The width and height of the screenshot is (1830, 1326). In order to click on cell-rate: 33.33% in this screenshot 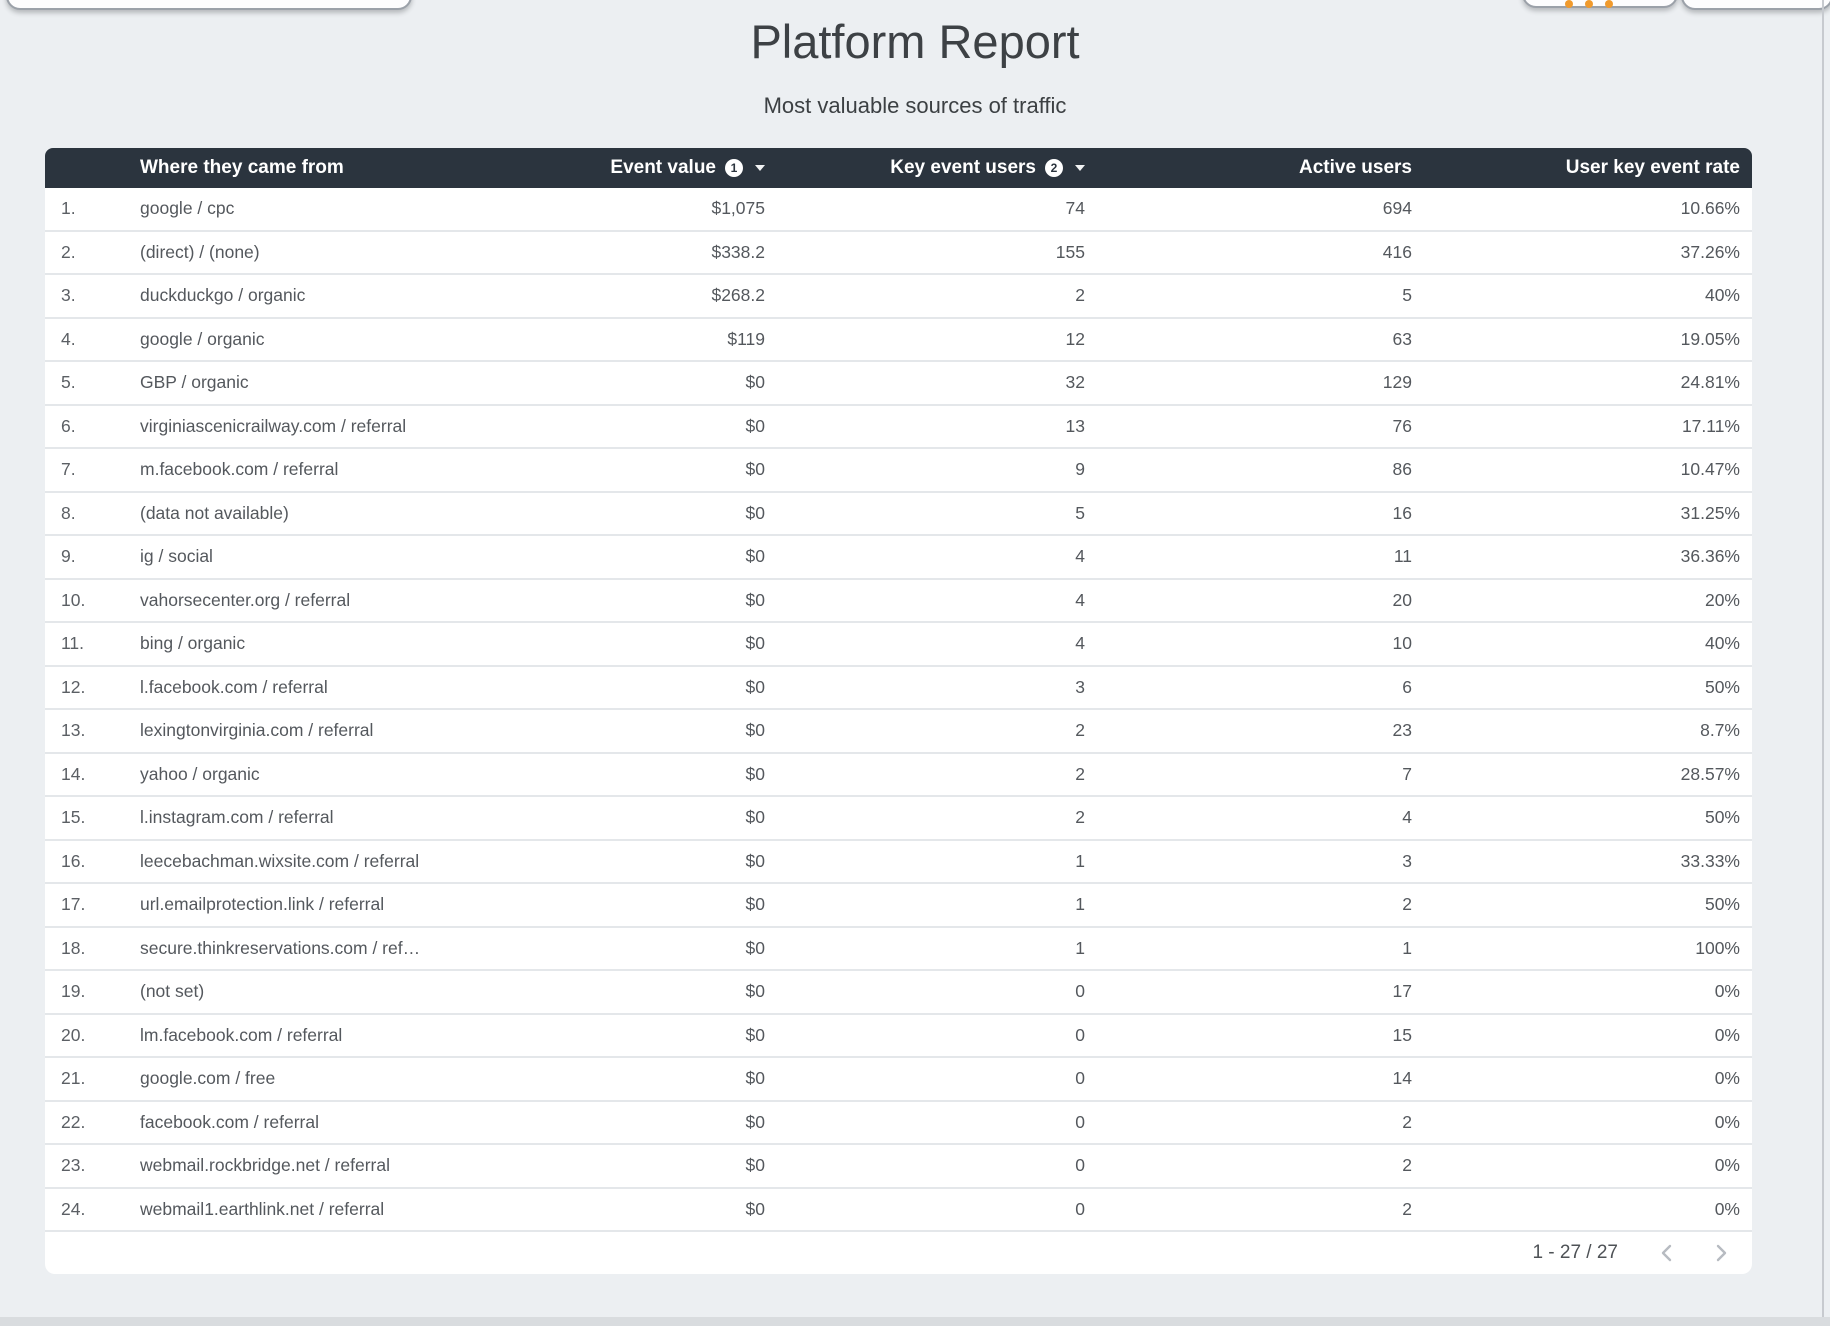, I will do `click(1710, 860)`.